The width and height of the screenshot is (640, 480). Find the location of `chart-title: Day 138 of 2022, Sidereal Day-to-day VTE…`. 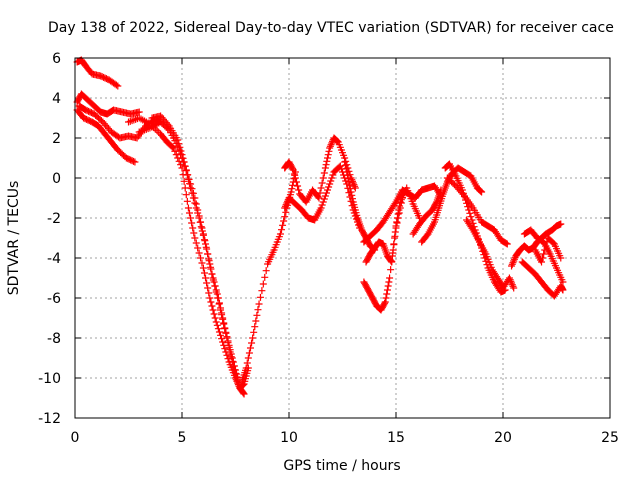

chart-title: Day 138 of 2022, Sidereal Day-to-day VTE… is located at coordinates (331, 28).